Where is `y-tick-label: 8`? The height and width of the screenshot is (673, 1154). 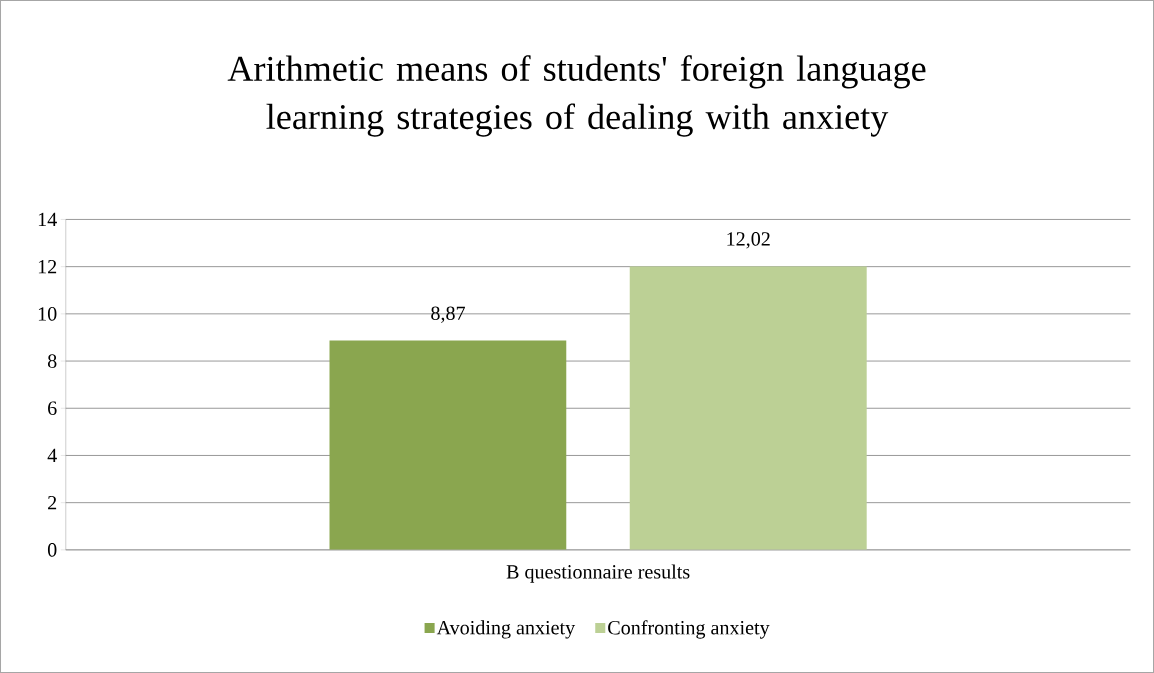
y-tick-label: 8 is located at coordinates (52, 361).